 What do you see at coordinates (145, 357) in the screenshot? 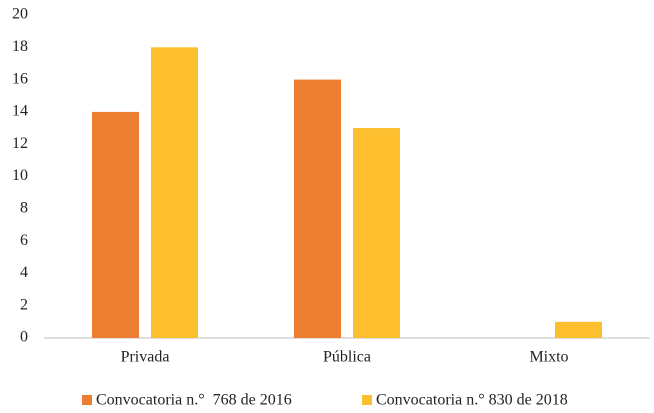
I see `x-tick-label: Privada` at bounding box center [145, 357].